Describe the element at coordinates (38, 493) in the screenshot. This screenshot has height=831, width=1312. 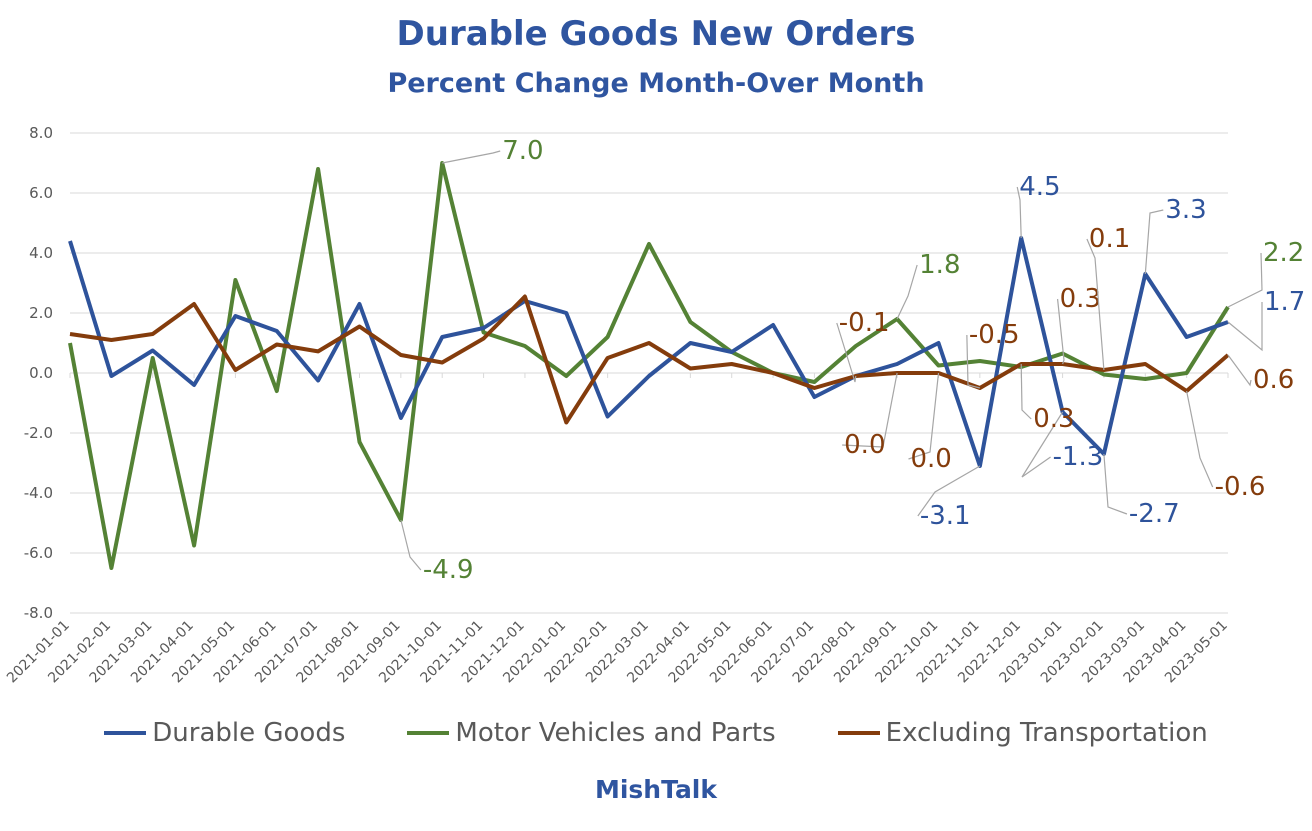
I see `y-tick-label: -4.0` at that location.